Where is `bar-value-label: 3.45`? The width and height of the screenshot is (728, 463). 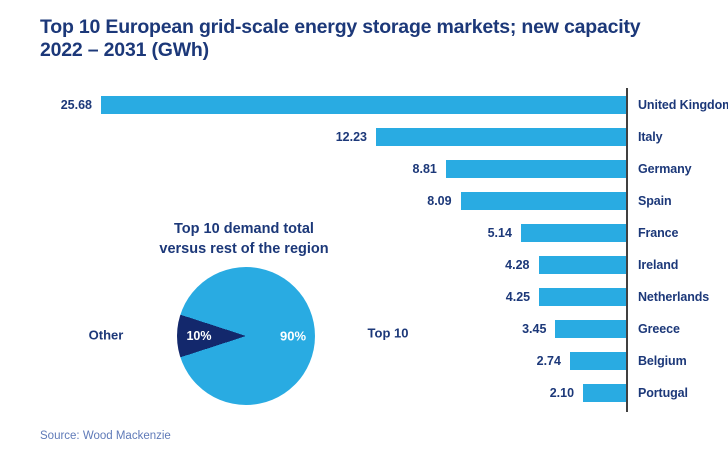
bar-value-label: 3.45 is located at coordinates (534, 329).